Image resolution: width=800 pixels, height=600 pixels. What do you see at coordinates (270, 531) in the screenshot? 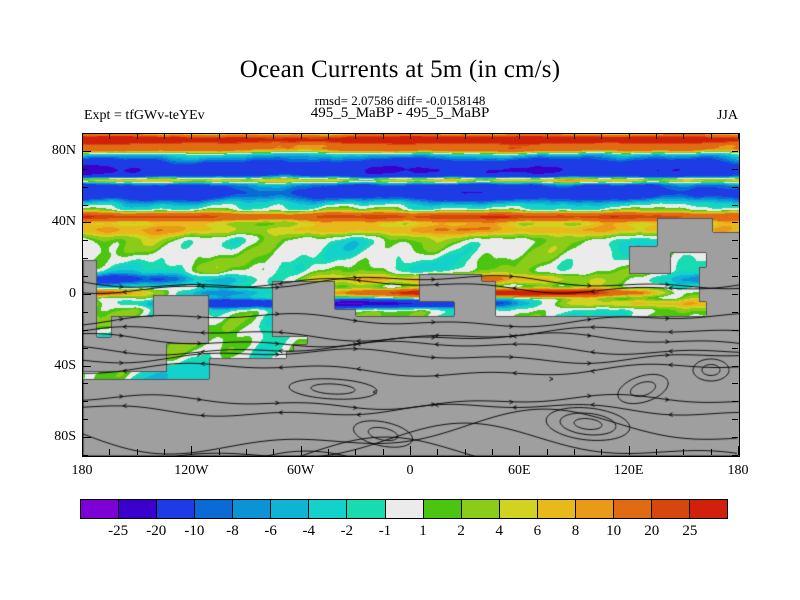
I see `colorbar-tick-label: -6` at bounding box center [270, 531].